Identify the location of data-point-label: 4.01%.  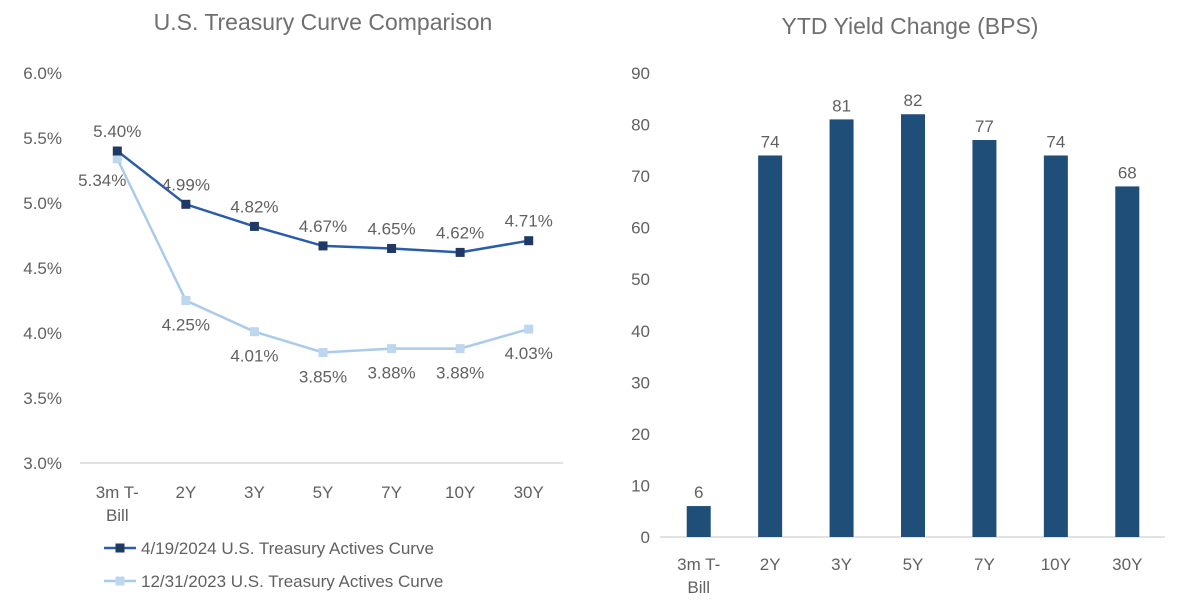
(254, 356).